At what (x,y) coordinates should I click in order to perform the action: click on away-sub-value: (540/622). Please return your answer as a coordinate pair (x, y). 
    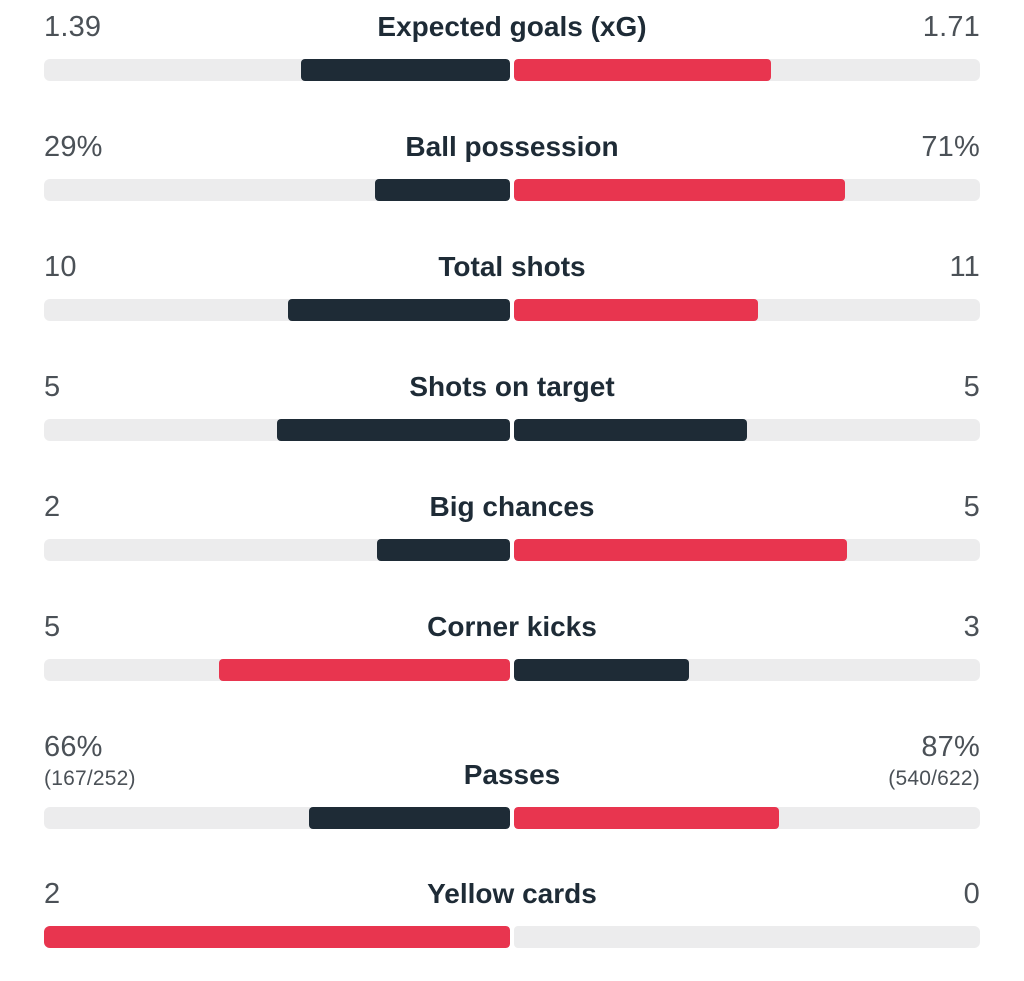
    Looking at the image, I should click on (934, 778).